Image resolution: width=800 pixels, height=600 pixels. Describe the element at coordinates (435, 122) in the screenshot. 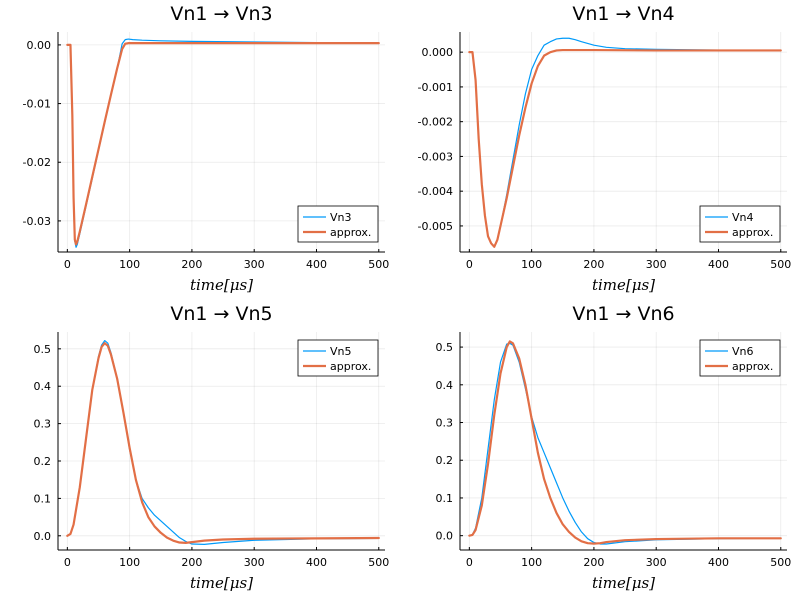

I see `y-tick-label: -0.002` at that location.